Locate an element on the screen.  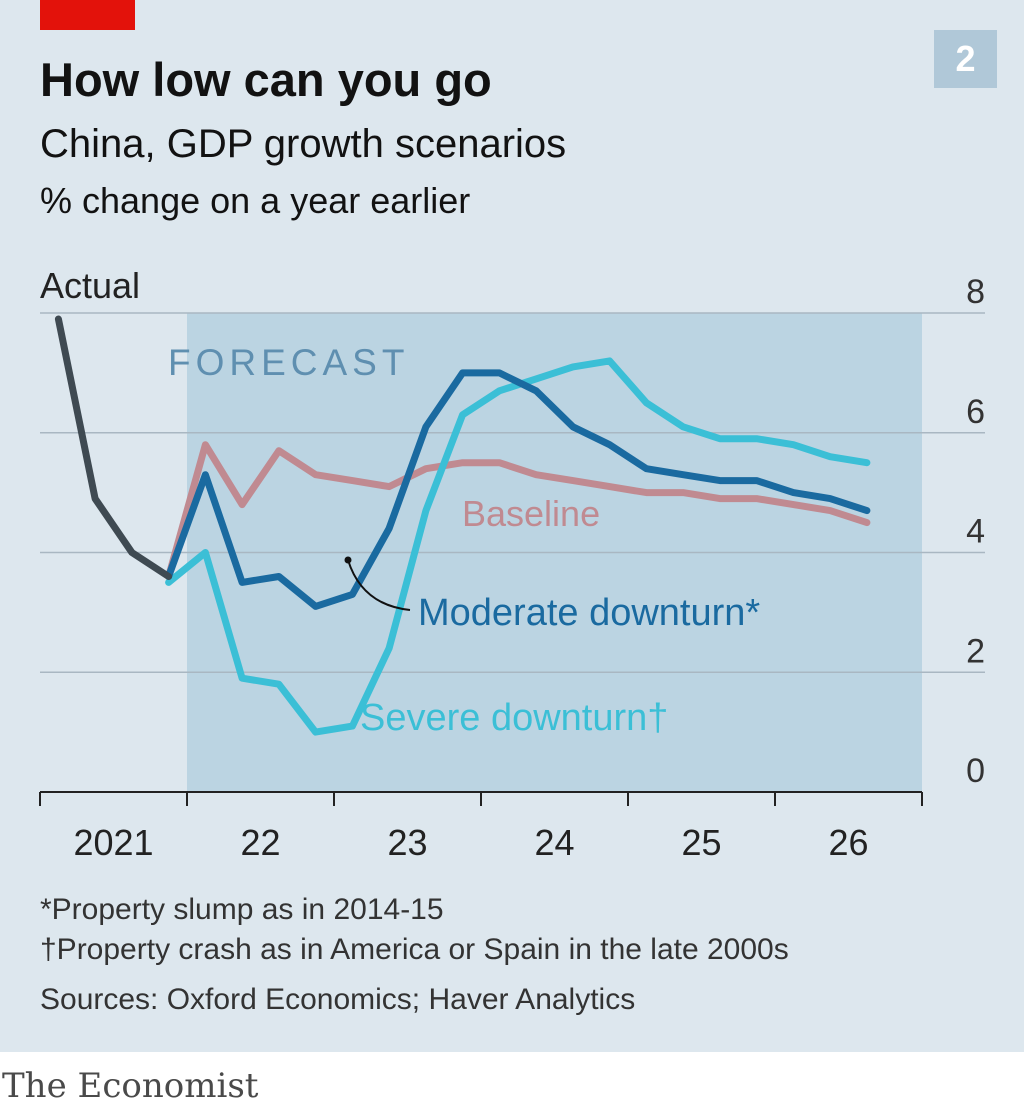
moderate-leader-line is located at coordinates (379, 585).